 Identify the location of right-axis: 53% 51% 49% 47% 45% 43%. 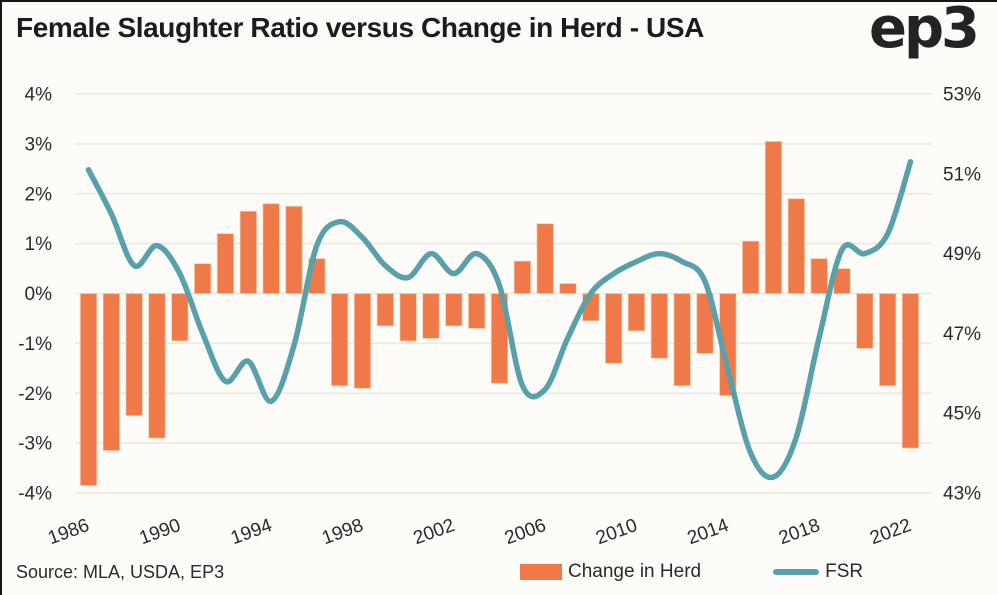
(962, 295).